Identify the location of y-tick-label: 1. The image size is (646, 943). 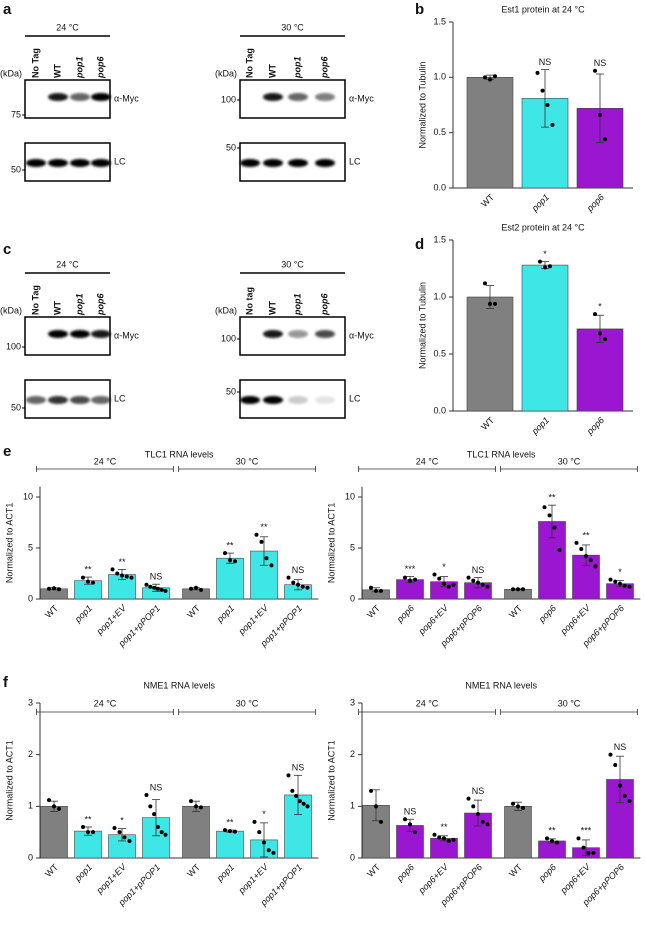
(30, 806).